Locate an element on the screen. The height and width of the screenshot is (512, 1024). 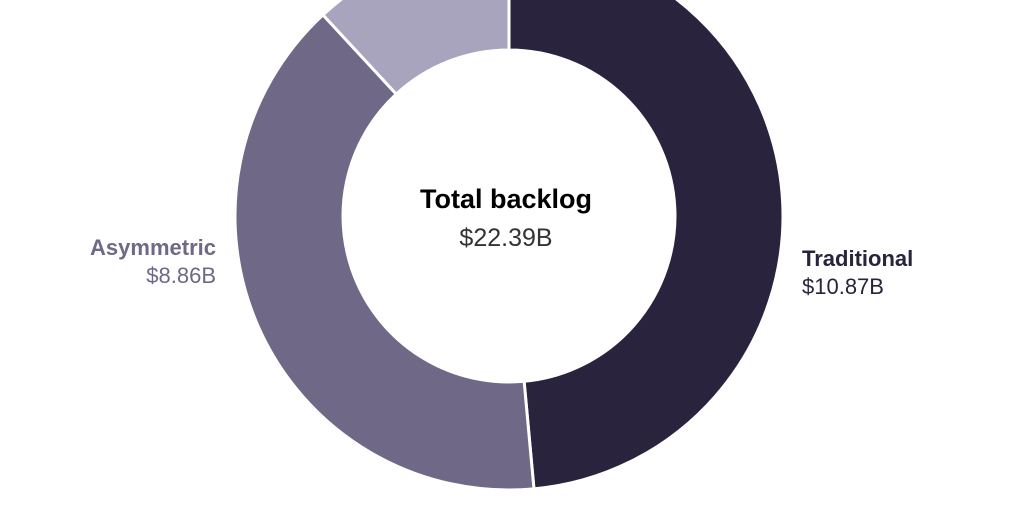
slice-label-asymmetric: Asymmetric is located at coordinates (153, 247).